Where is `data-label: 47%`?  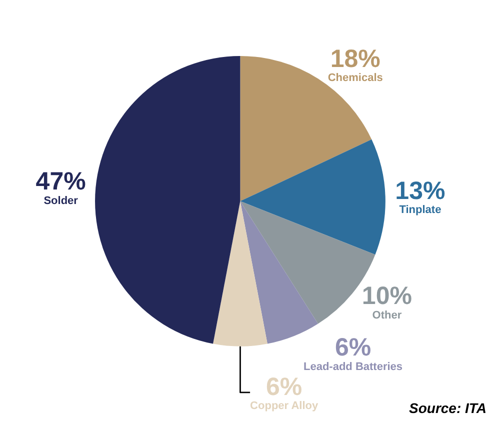 data-label: 47% is located at coordinates (61, 182).